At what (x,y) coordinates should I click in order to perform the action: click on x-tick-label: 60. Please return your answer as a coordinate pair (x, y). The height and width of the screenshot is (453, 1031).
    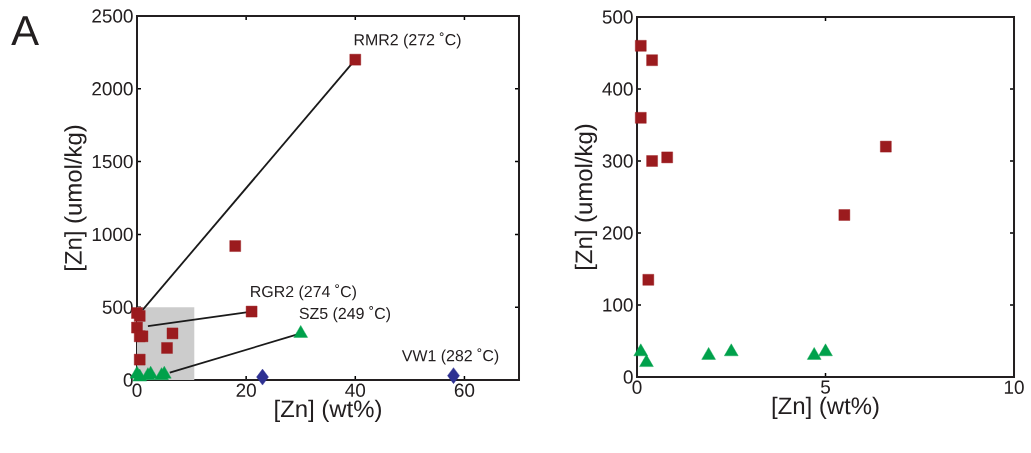
    Looking at the image, I should click on (464, 390).